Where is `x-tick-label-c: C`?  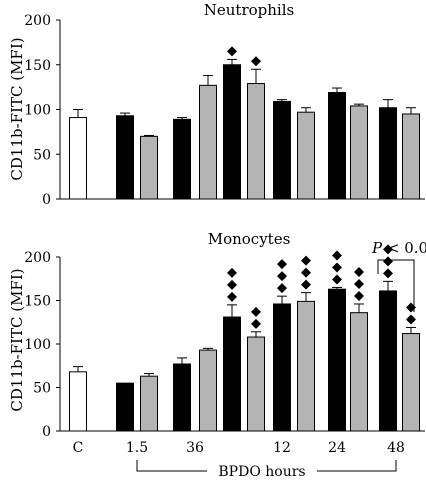 x-tick-label-c: C is located at coordinates (78, 448).